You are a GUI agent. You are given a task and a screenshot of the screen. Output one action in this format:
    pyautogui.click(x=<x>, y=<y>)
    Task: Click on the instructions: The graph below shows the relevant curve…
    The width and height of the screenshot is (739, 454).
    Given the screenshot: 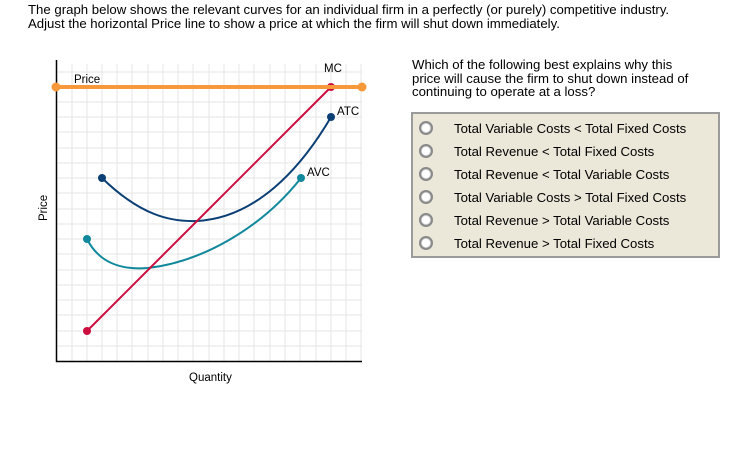 What is the action you would take?
    pyautogui.click(x=380, y=16)
    